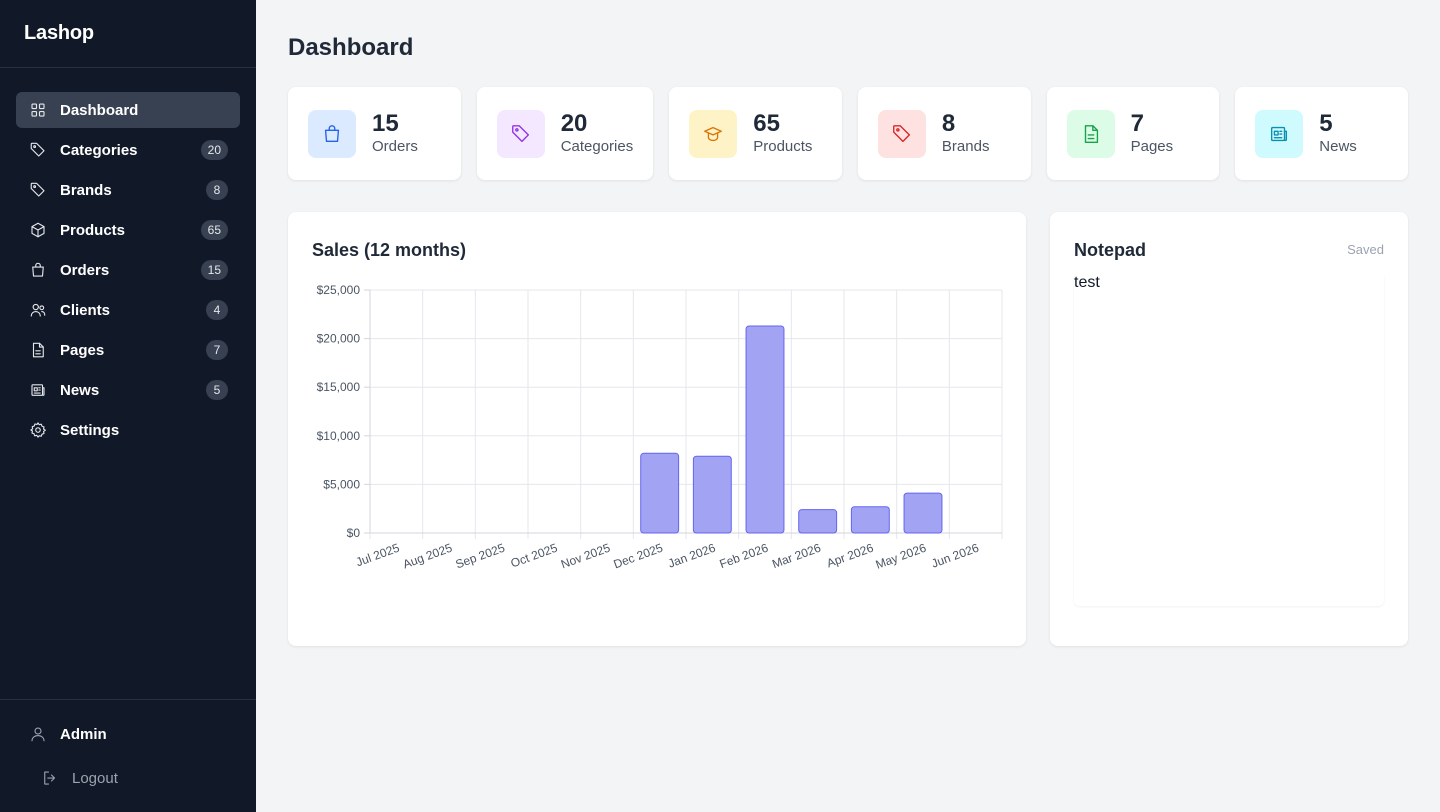 The width and height of the screenshot is (1440, 812). What do you see at coordinates (214, 270) in the screenshot?
I see `count-badge: 15` at bounding box center [214, 270].